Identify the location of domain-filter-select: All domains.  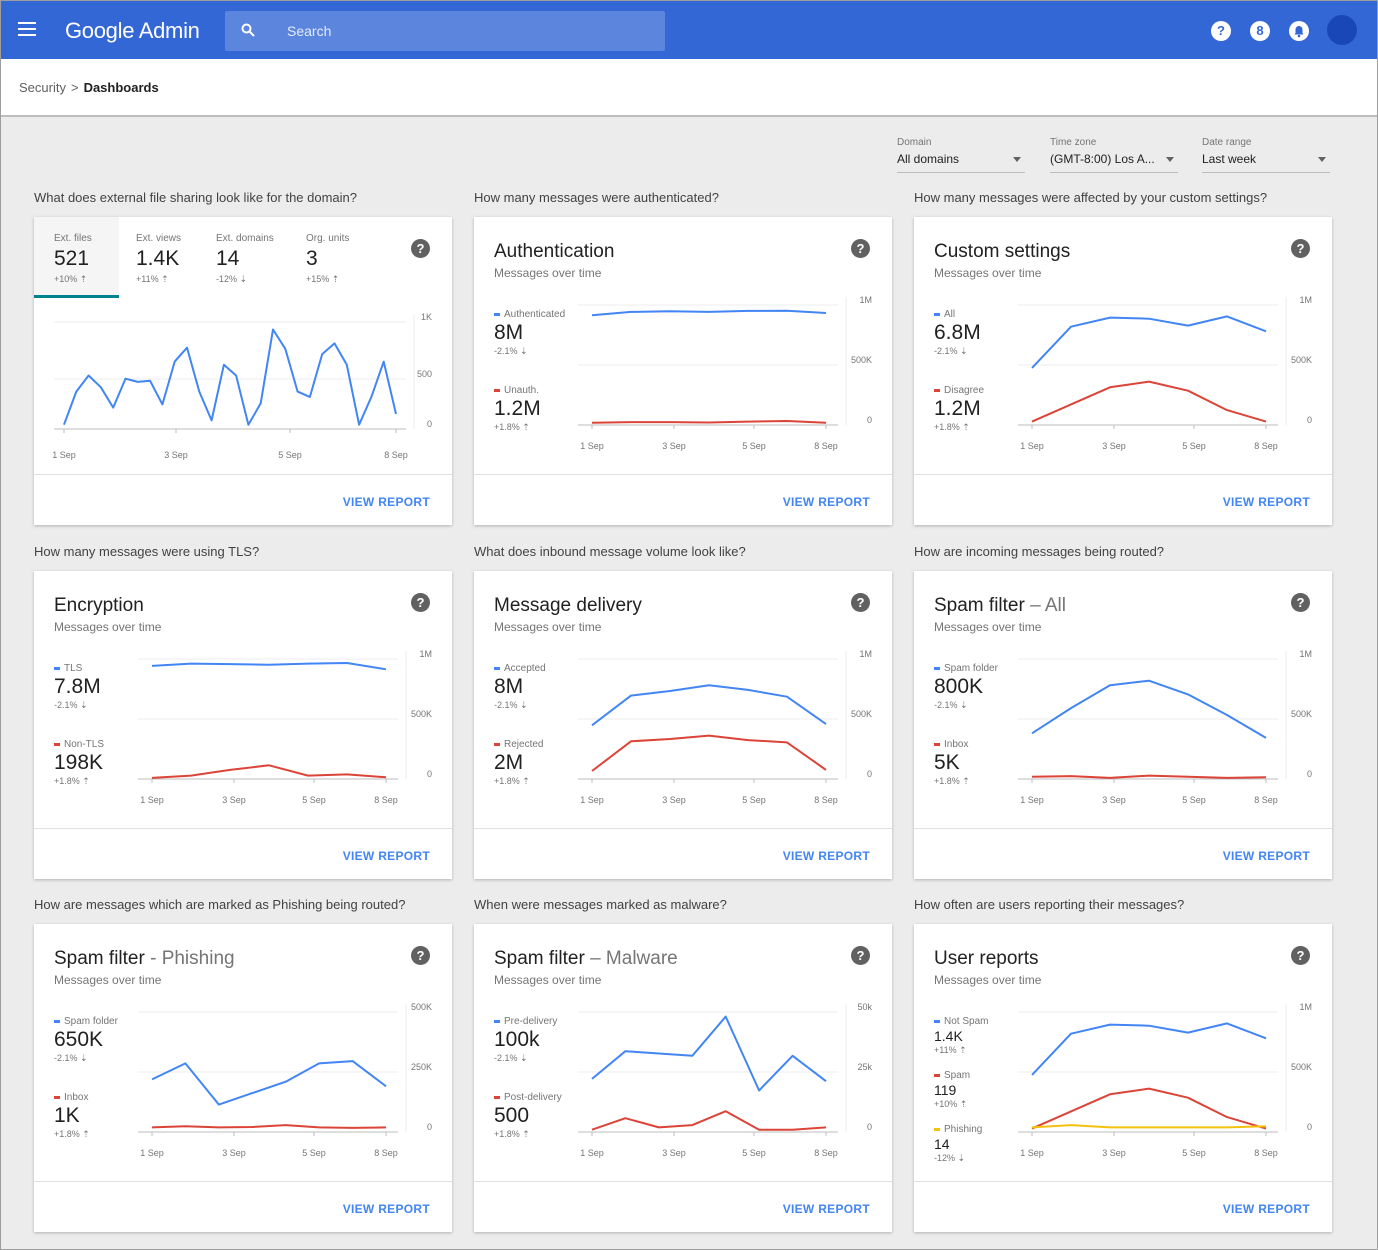
(961, 162).